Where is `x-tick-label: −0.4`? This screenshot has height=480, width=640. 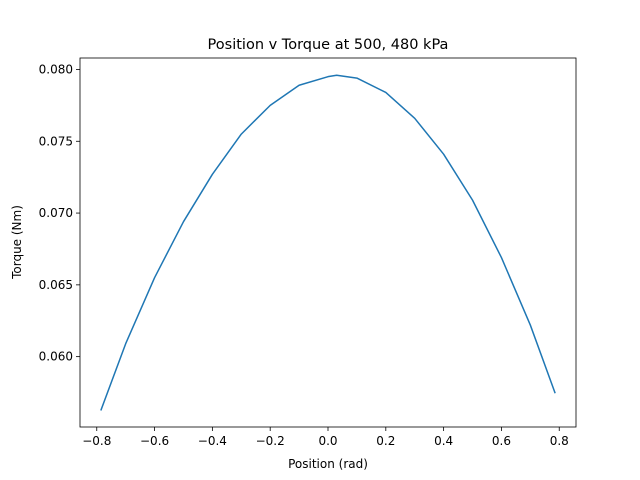 x-tick-label: −0.4 is located at coordinates (212, 441).